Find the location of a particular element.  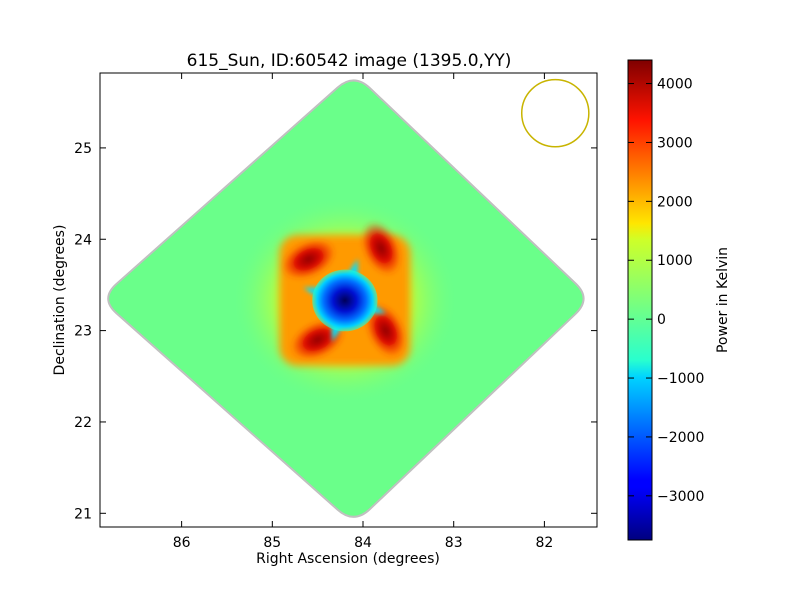

x-tick-label: 85 is located at coordinates (272, 543).